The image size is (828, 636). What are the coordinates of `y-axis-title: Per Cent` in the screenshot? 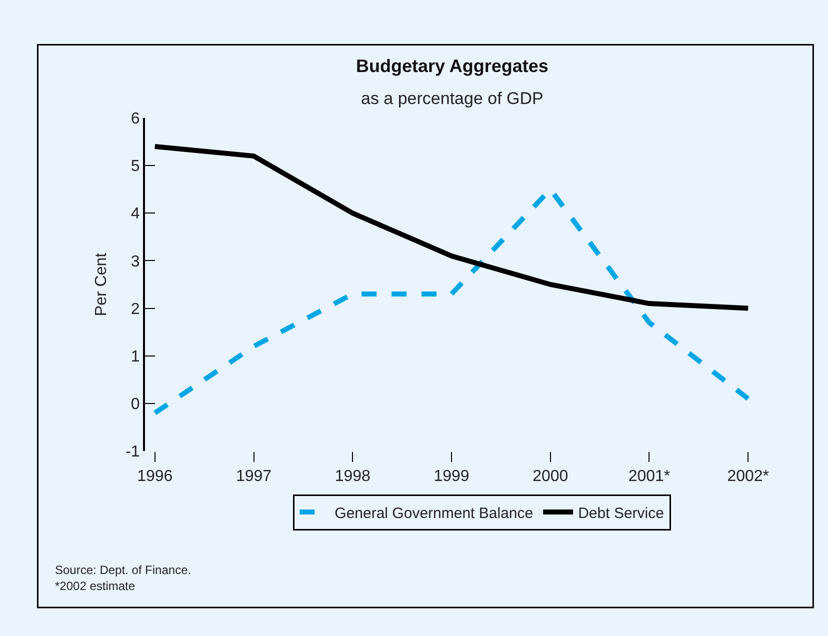 It's located at (101, 284).